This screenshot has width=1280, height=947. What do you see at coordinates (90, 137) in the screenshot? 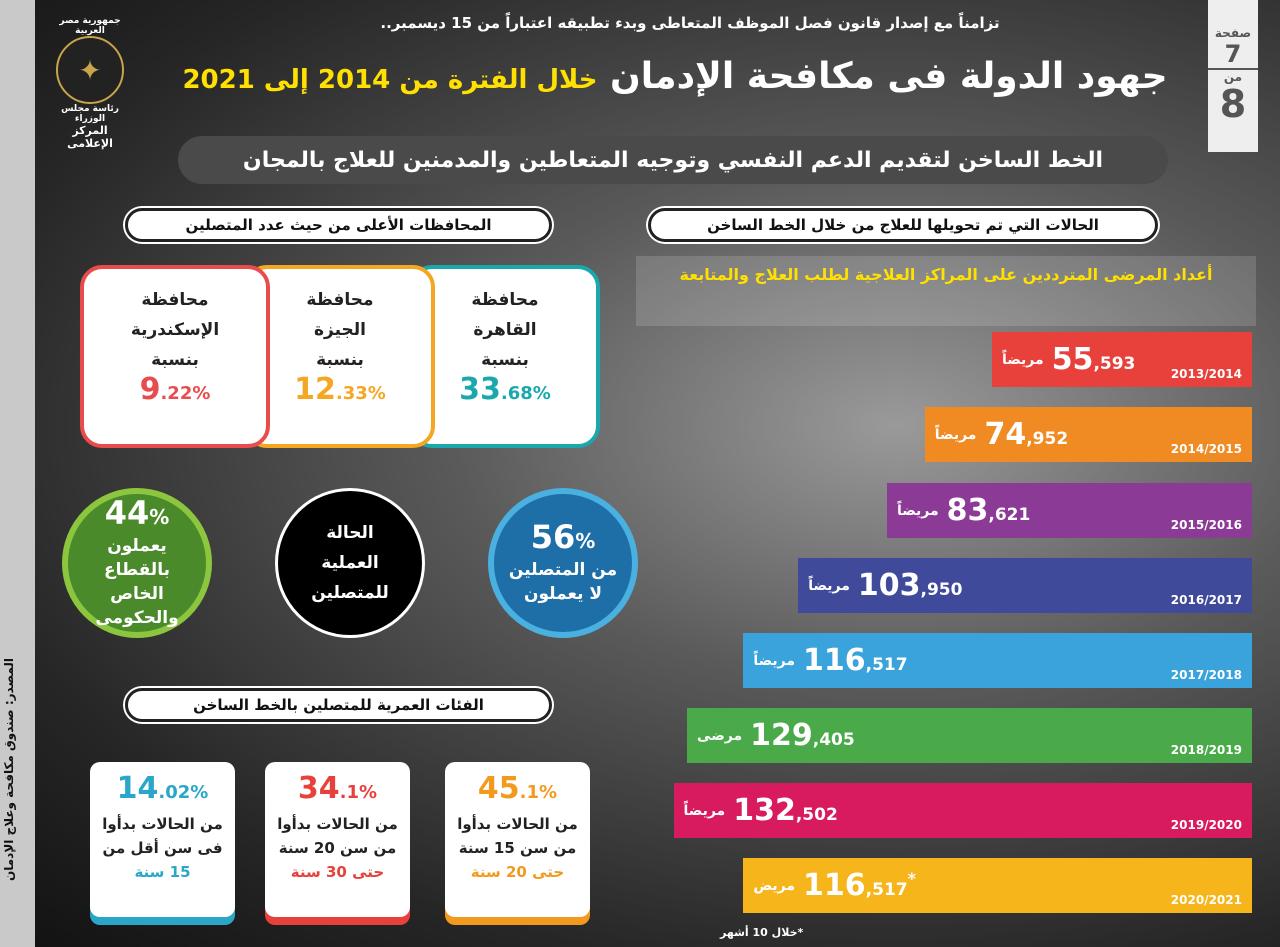
I see `logo-line3: المركز الإعلامى` at bounding box center [90, 137].